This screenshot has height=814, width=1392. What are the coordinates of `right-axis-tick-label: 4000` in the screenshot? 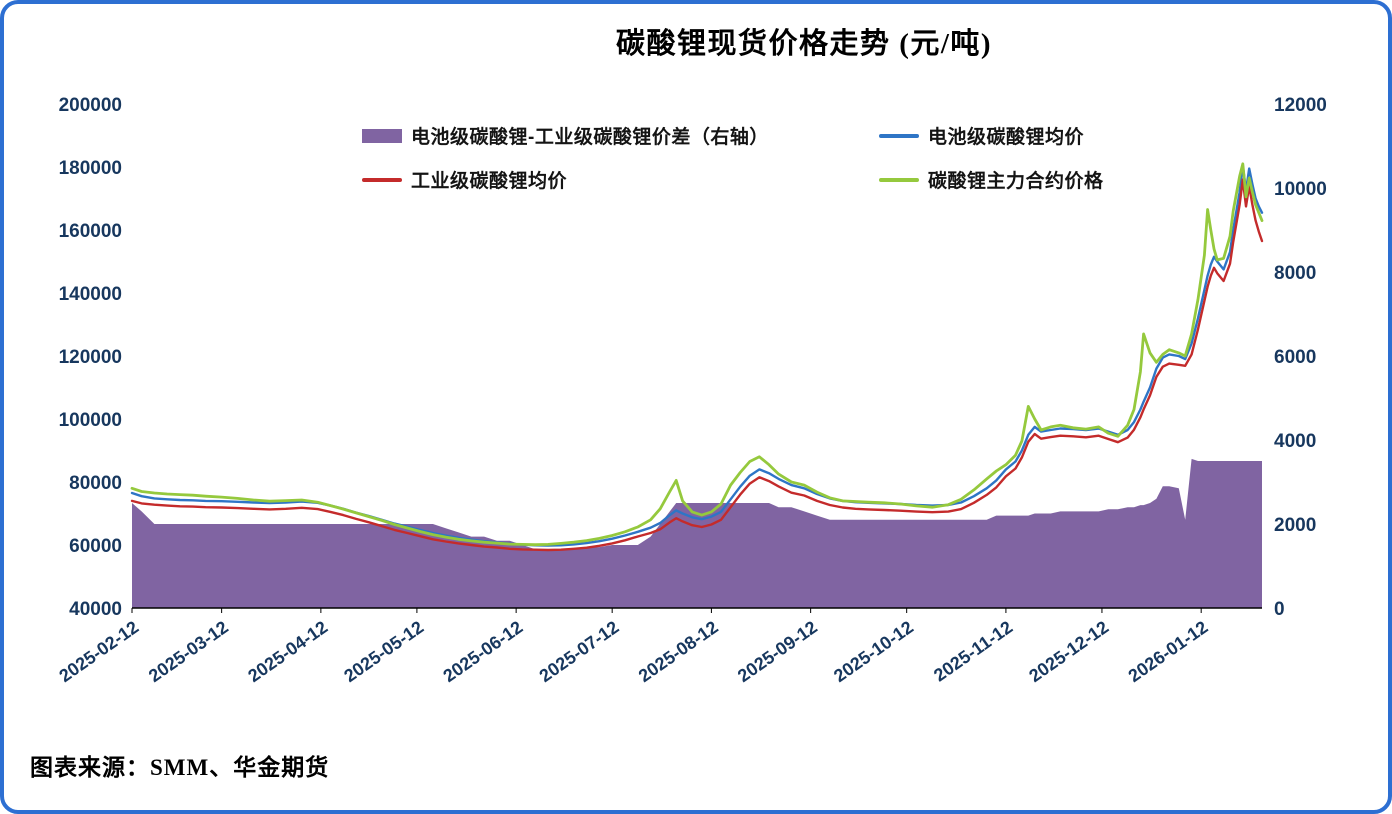 It's located at (1295, 441).